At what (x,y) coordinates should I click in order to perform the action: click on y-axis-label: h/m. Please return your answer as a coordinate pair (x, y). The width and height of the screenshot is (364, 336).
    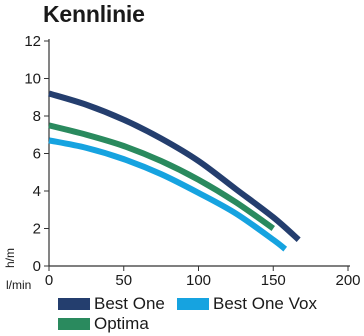
    Looking at the image, I should click on (10, 257).